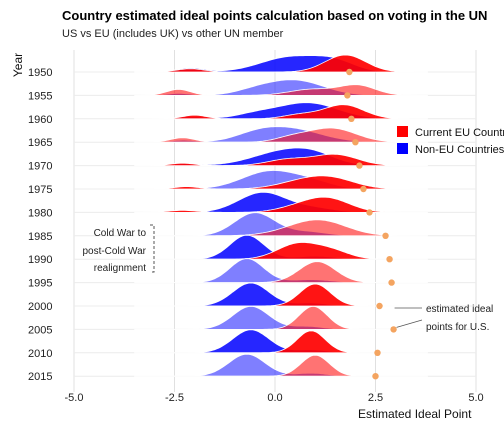  I want to click on us-point-1960, so click(351, 119).